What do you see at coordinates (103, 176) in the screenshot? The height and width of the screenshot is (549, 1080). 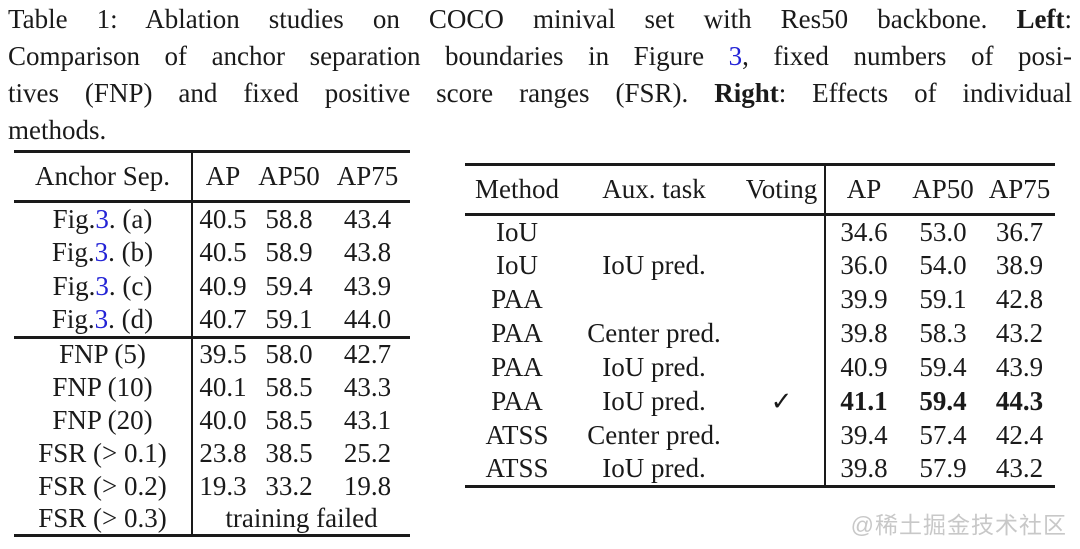 I see `header-cell-anchor-sep: Anchor Sep.` at bounding box center [103, 176].